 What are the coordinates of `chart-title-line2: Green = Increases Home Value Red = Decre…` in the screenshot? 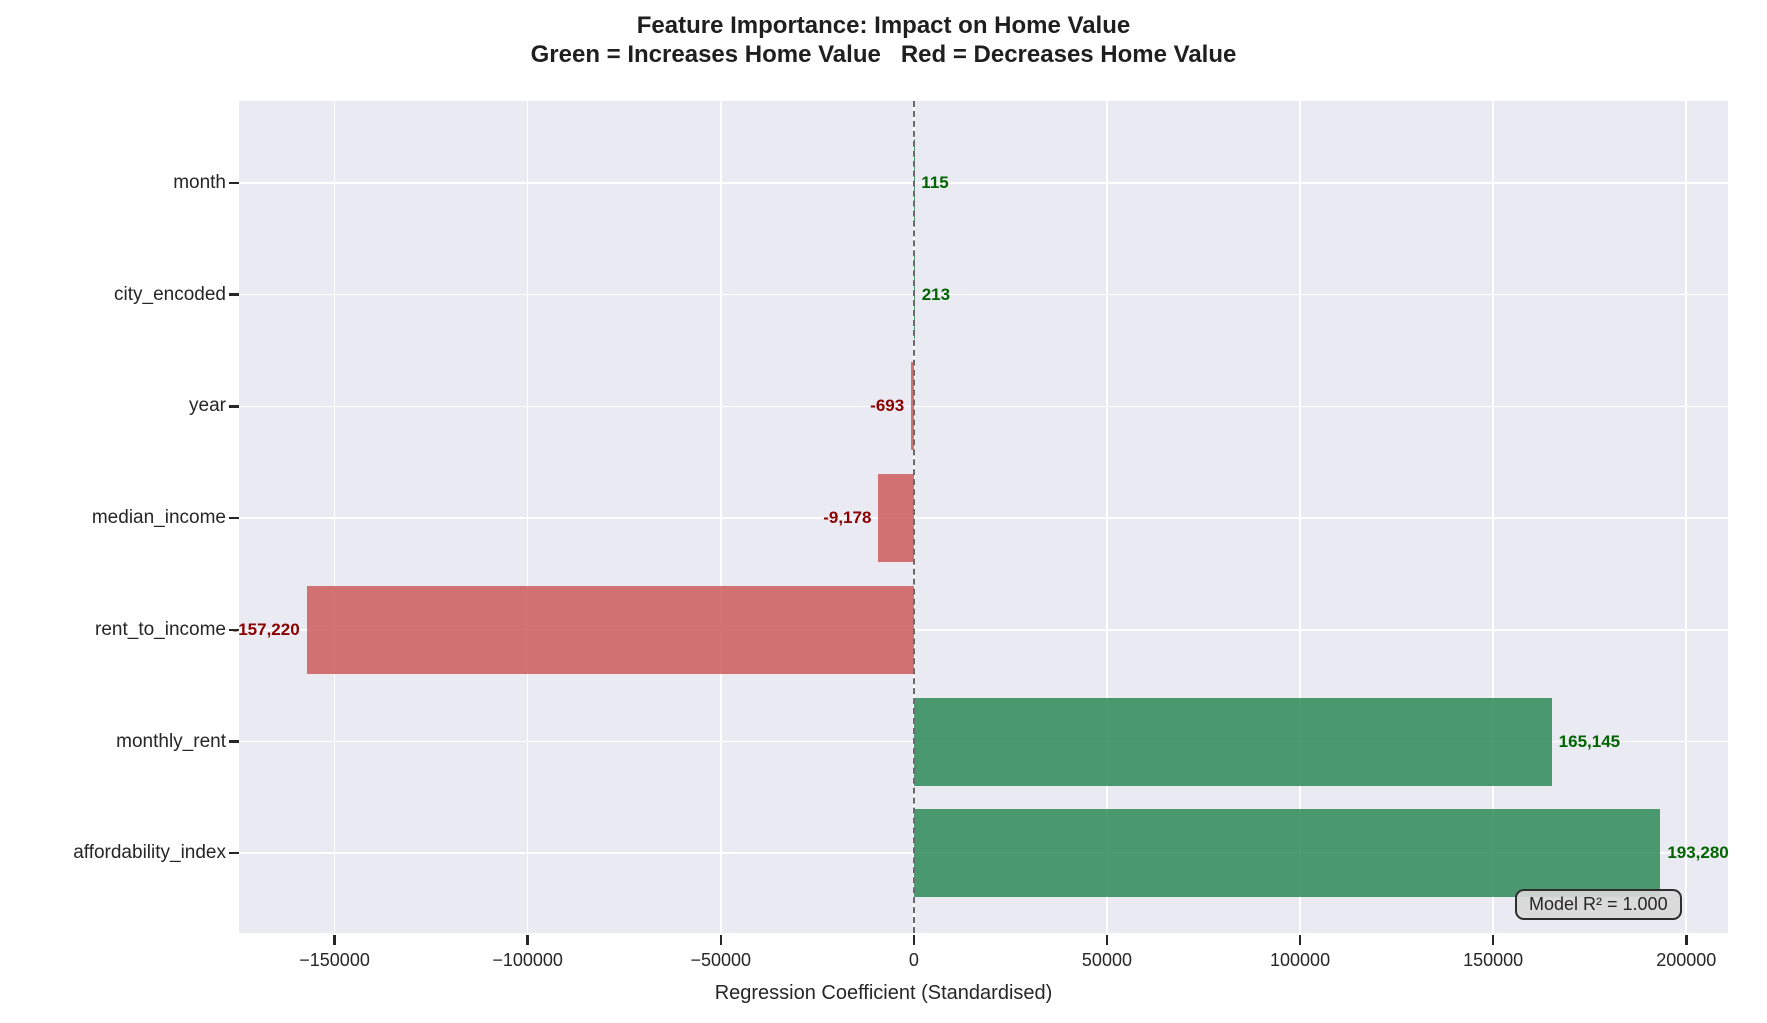 It's located at (883, 54).